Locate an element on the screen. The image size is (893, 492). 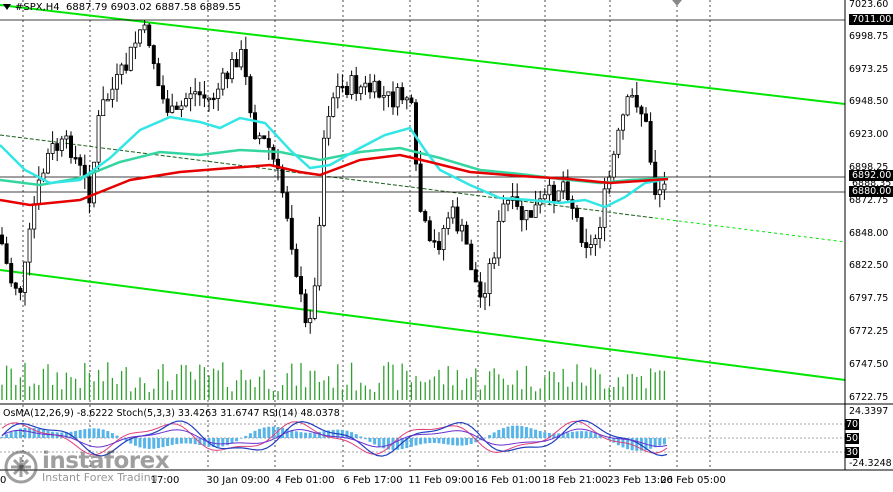
instaforex-logo-icon is located at coordinates (21, 467).